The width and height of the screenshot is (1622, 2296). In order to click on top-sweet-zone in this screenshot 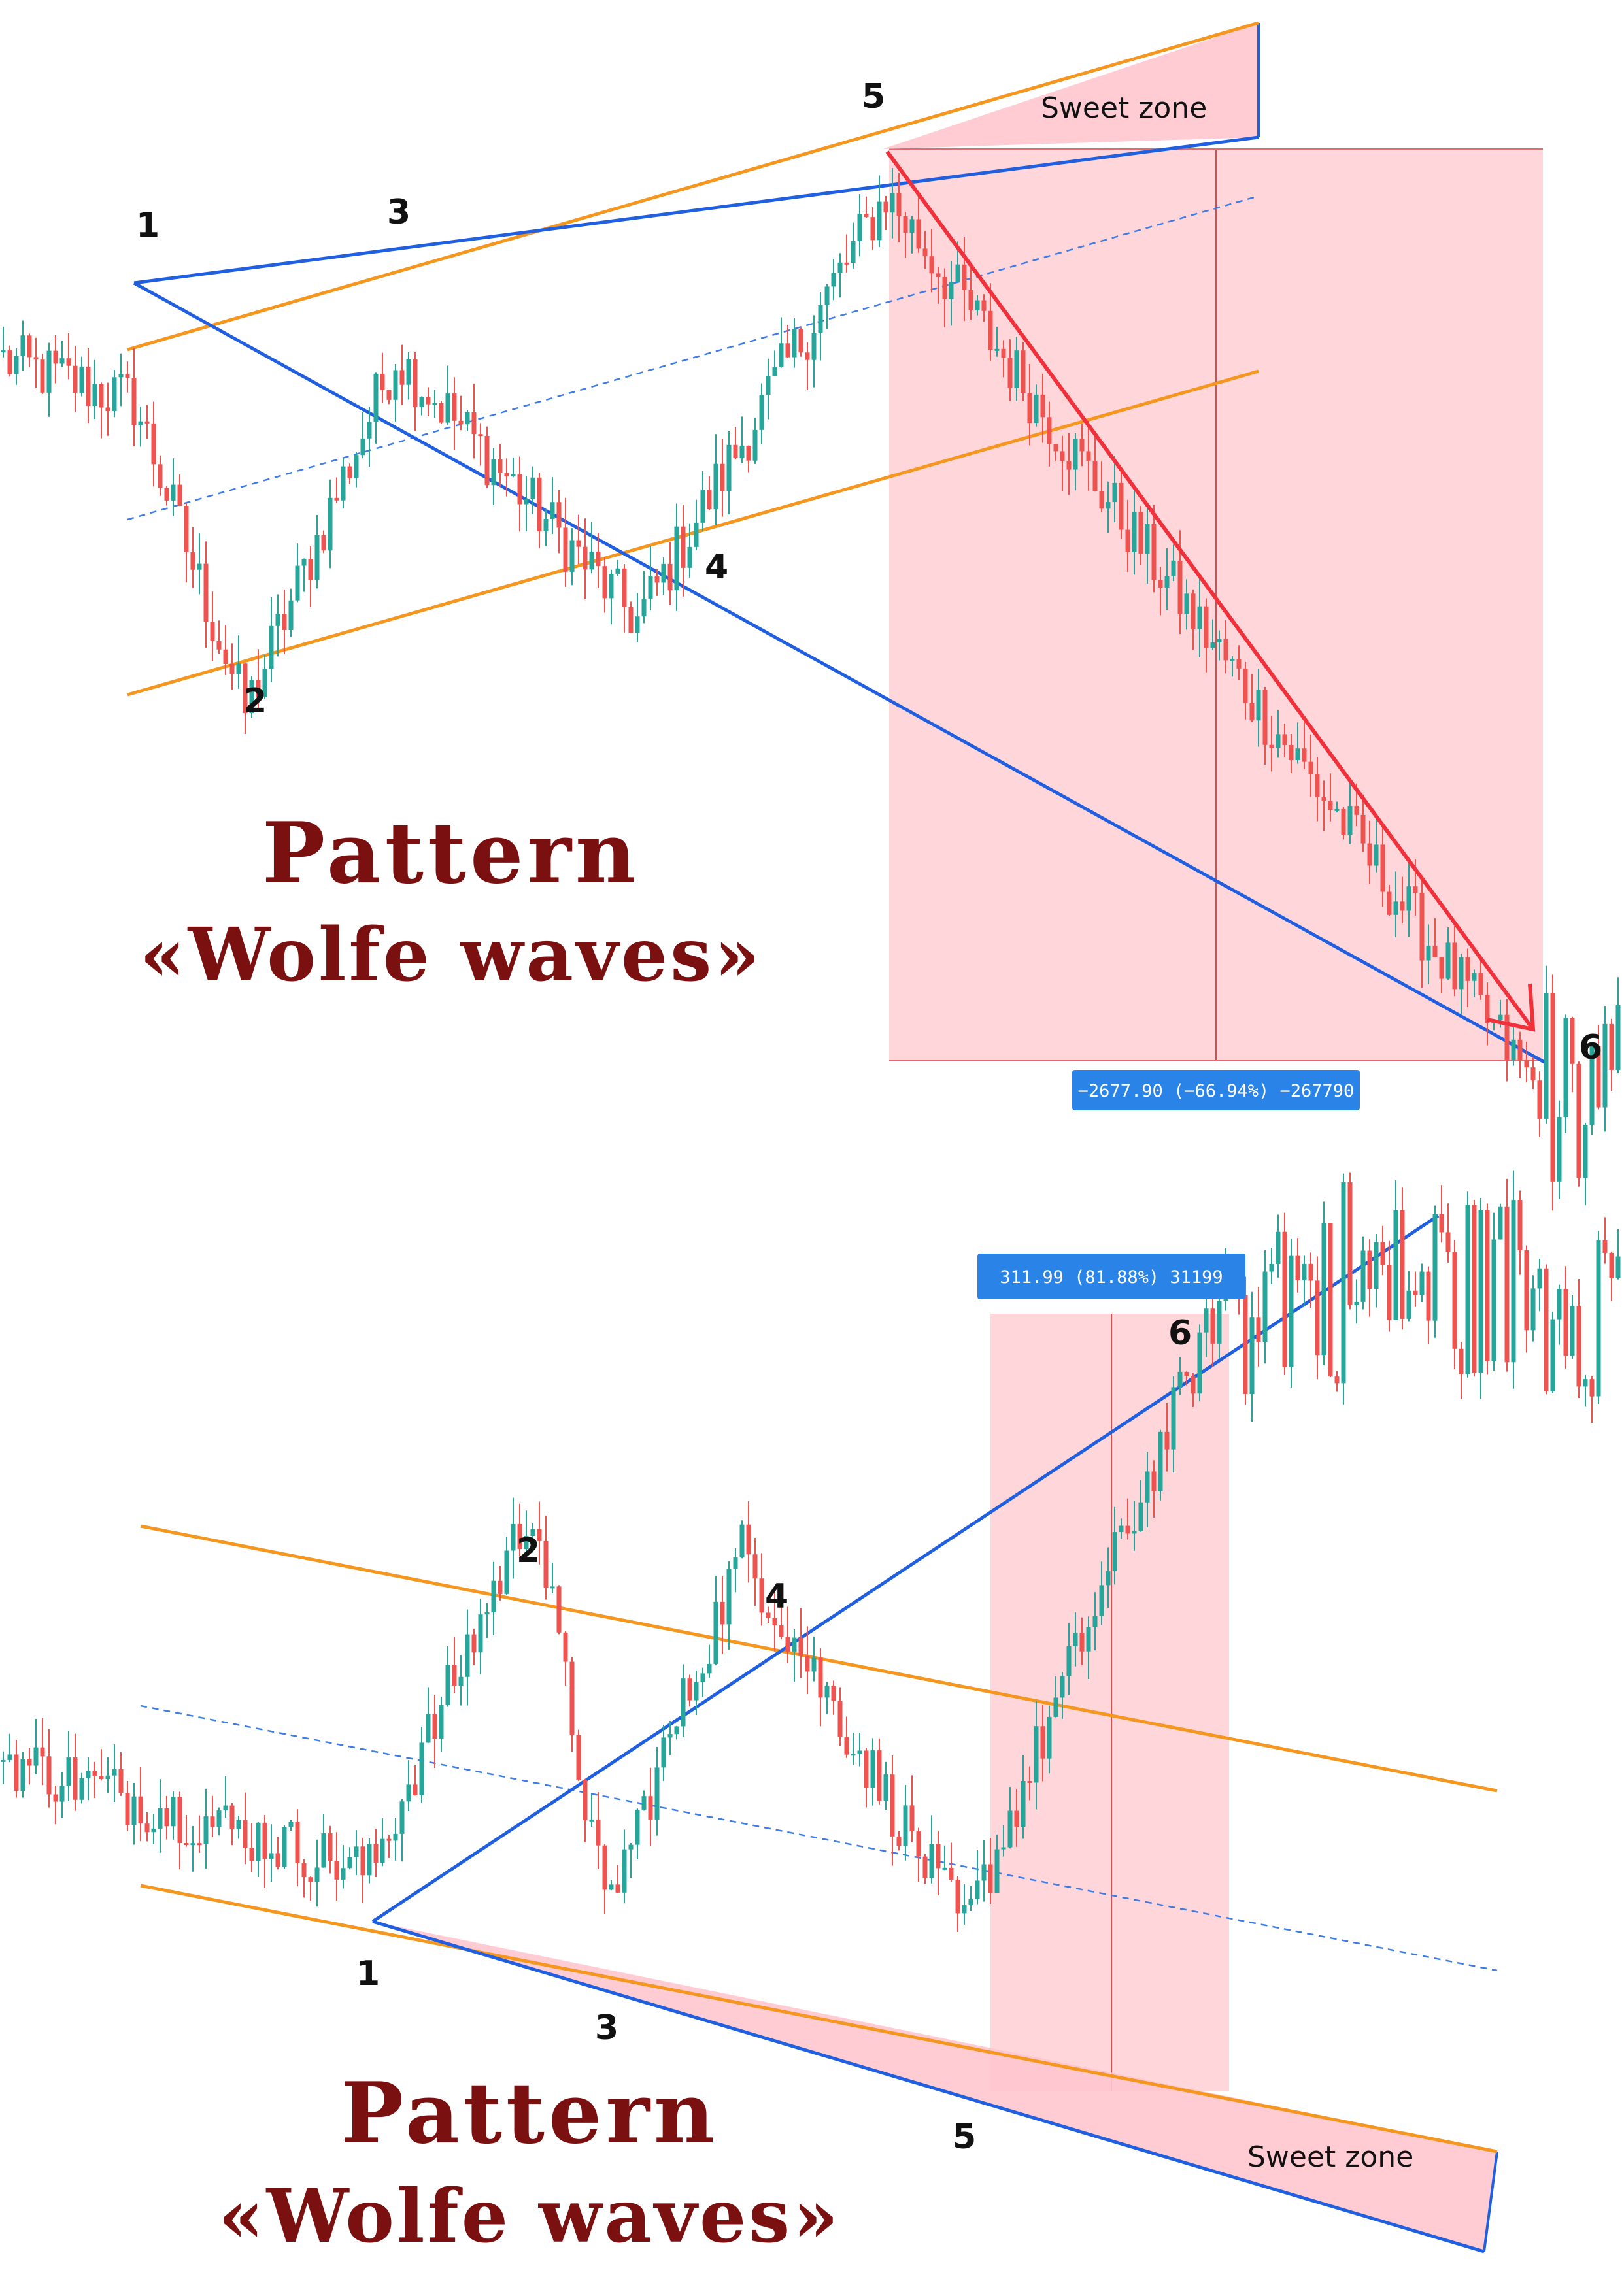, I will do `click(1071, 86)`.